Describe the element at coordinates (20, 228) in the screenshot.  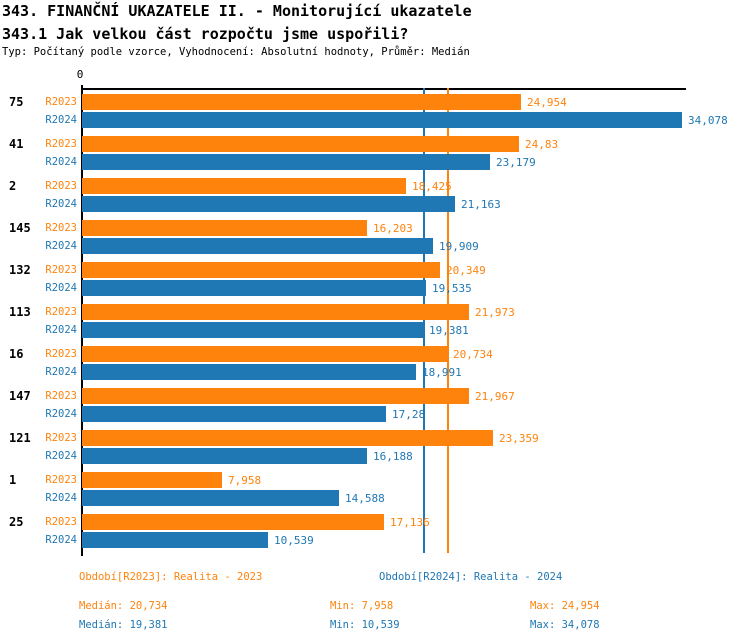
I see `category-label: 145` at that location.